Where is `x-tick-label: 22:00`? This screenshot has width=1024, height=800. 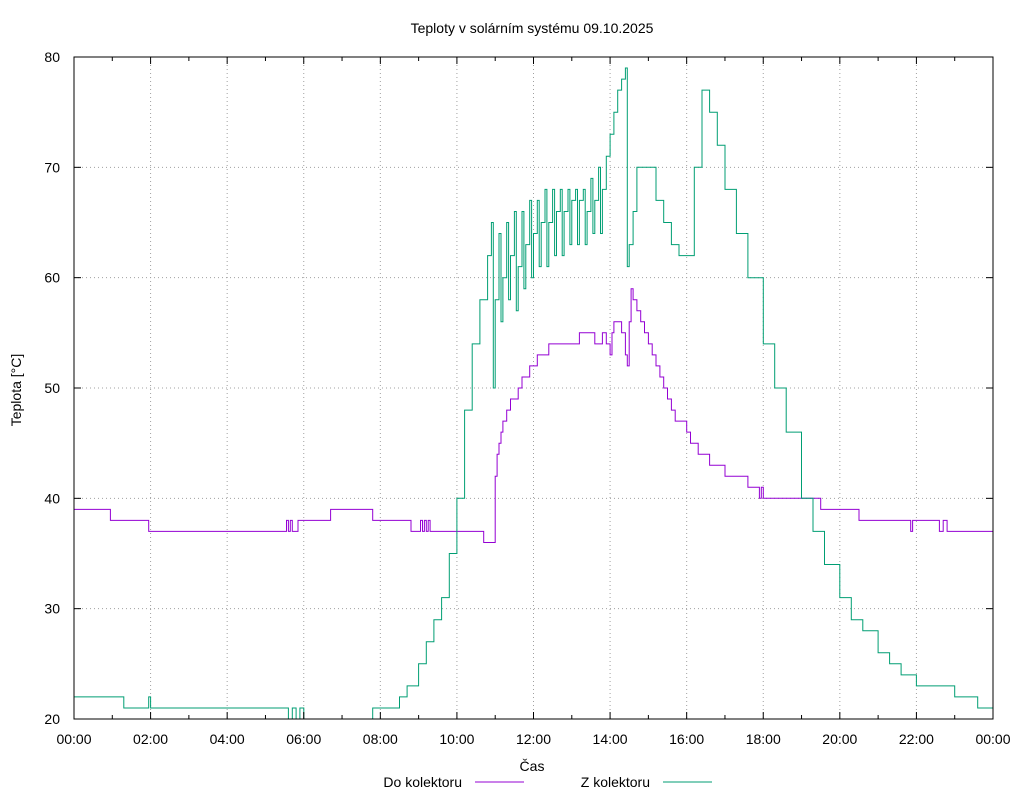
x-tick-label: 22:00 is located at coordinates (916, 739).